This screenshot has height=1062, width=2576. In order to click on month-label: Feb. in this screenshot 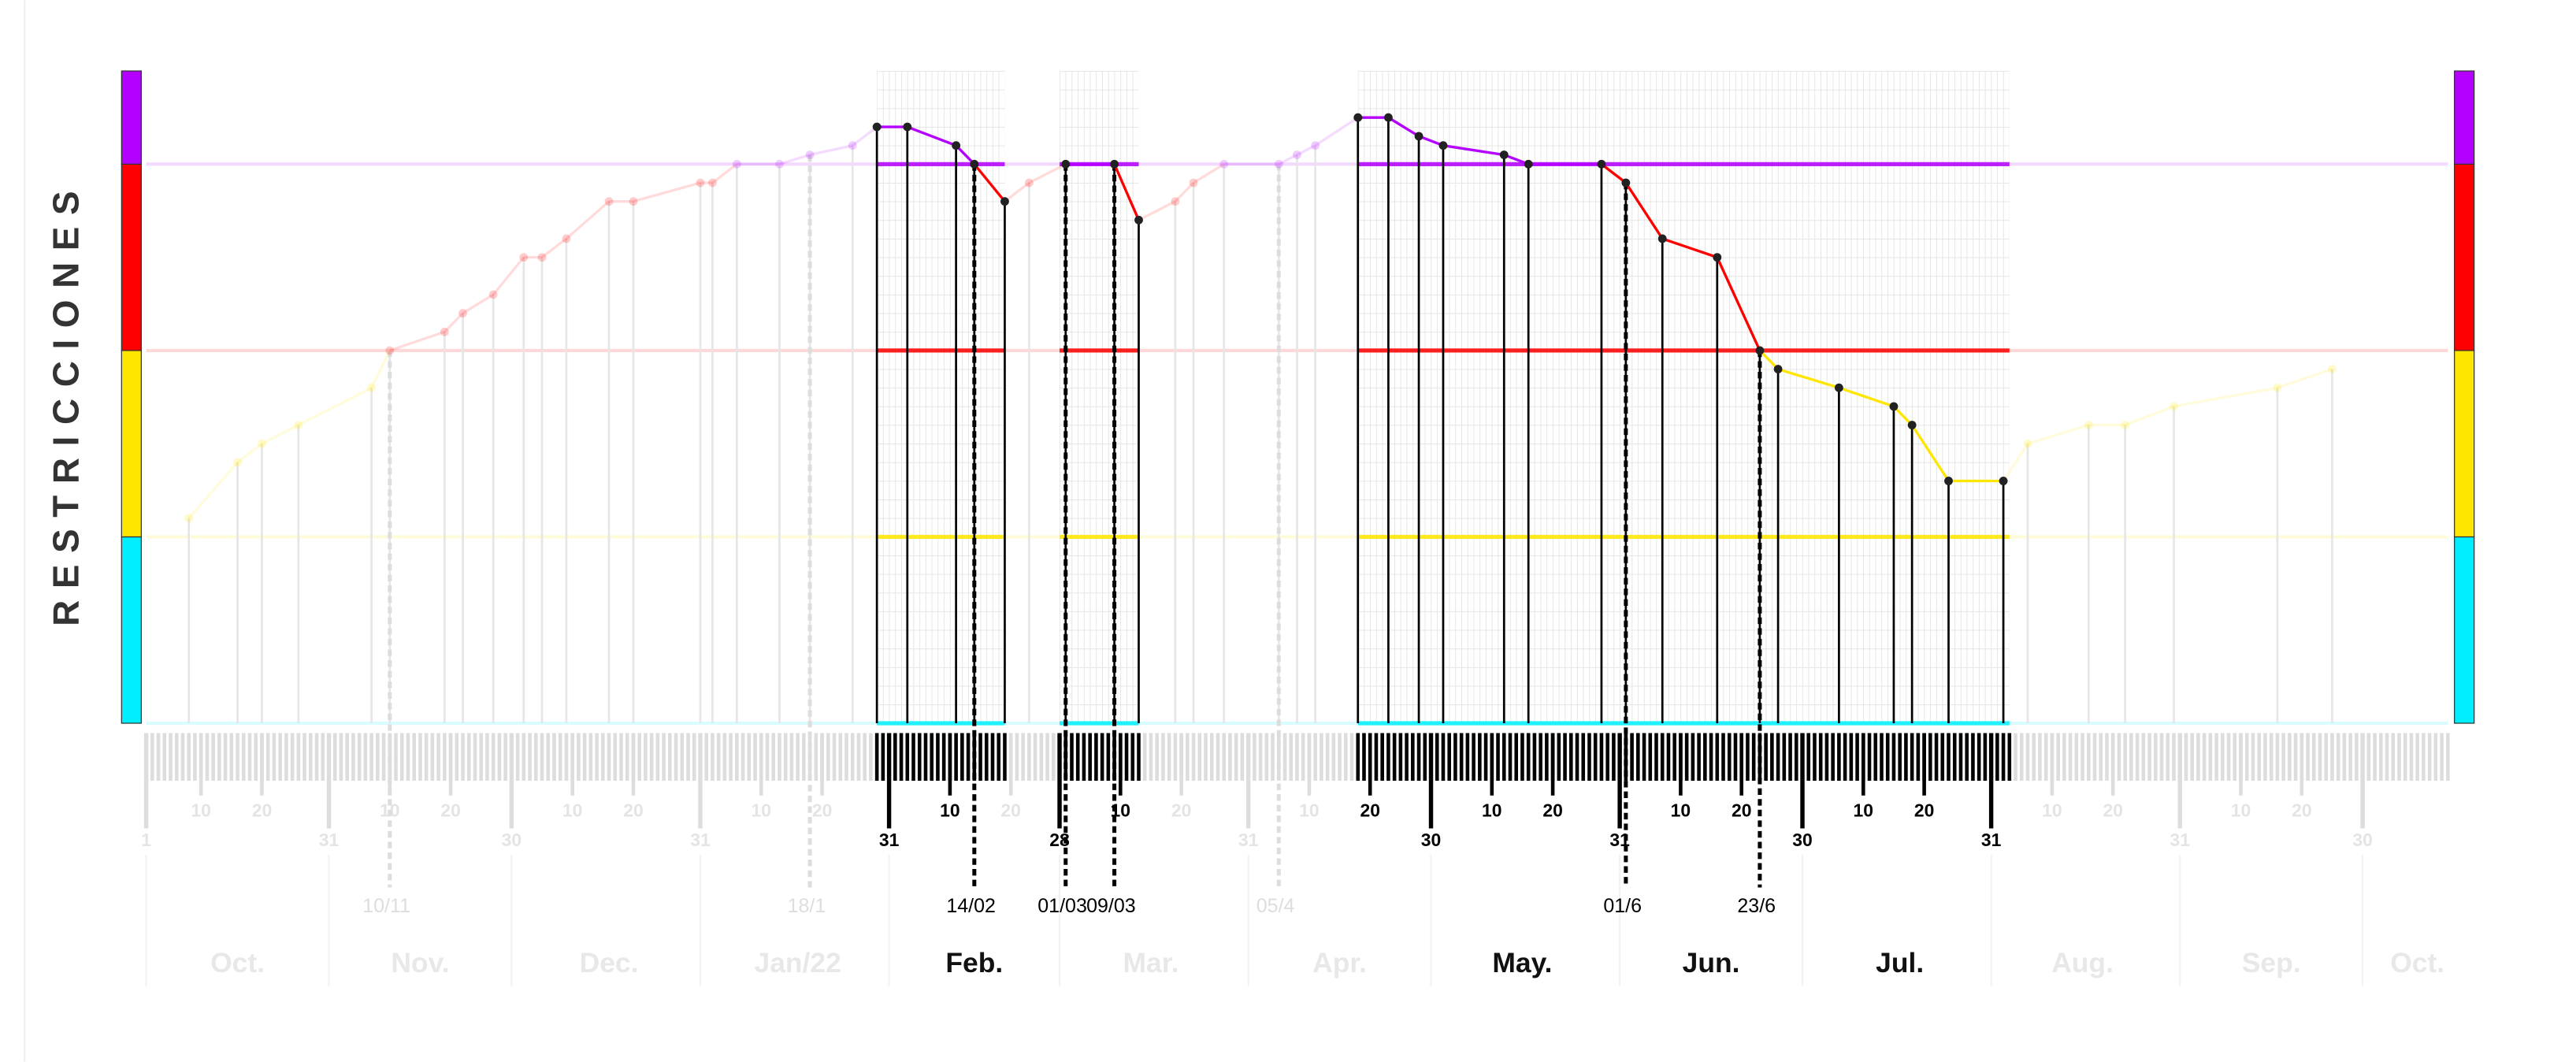, I will do `click(974, 962)`.